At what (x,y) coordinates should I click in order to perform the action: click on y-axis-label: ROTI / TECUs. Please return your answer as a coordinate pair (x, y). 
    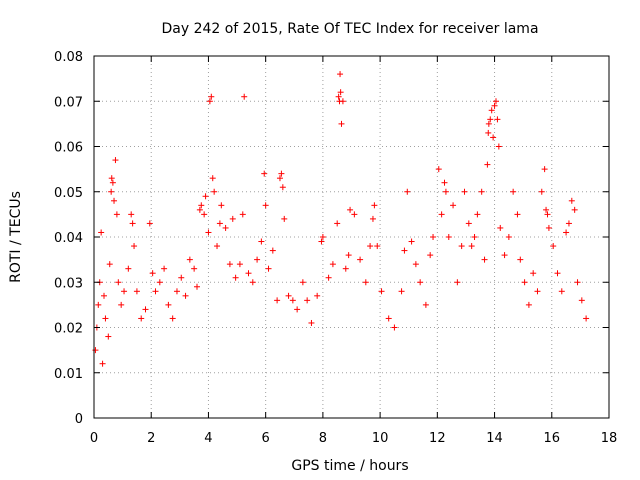
    Looking at the image, I should click on (16, 237).